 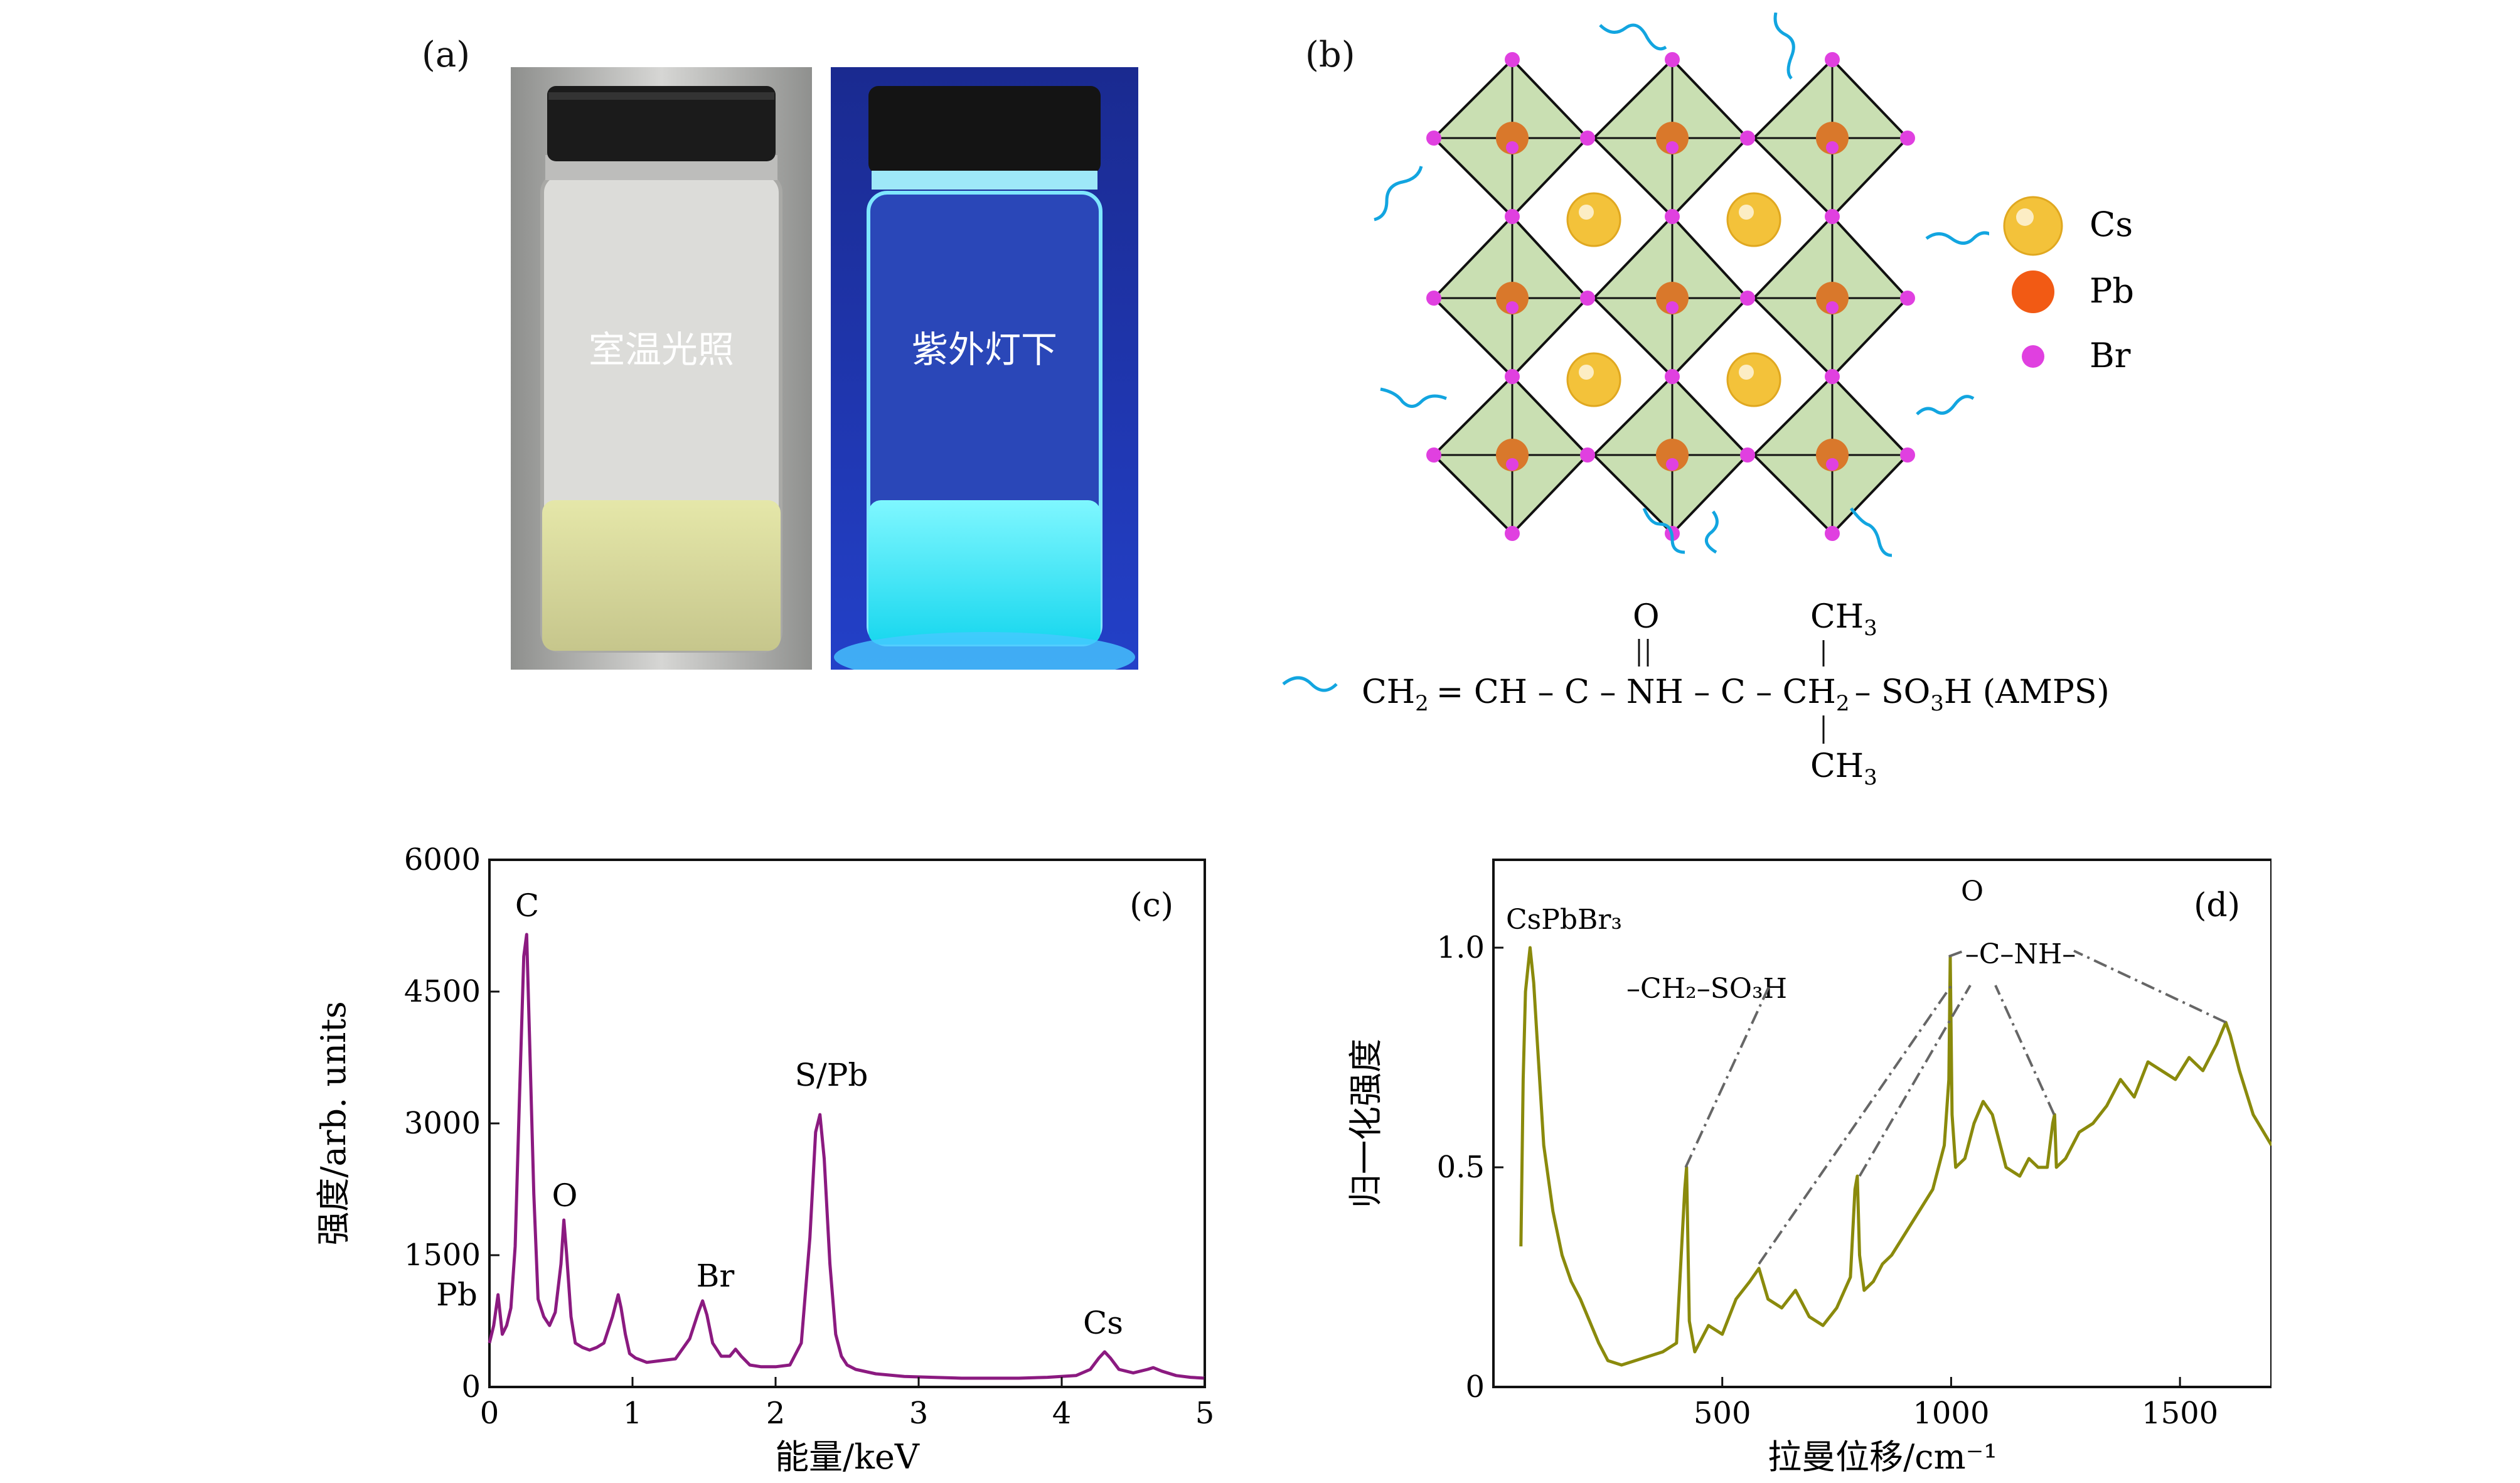 I want to click on formula-ch3-top: CH, so click(x=1837, y=617).